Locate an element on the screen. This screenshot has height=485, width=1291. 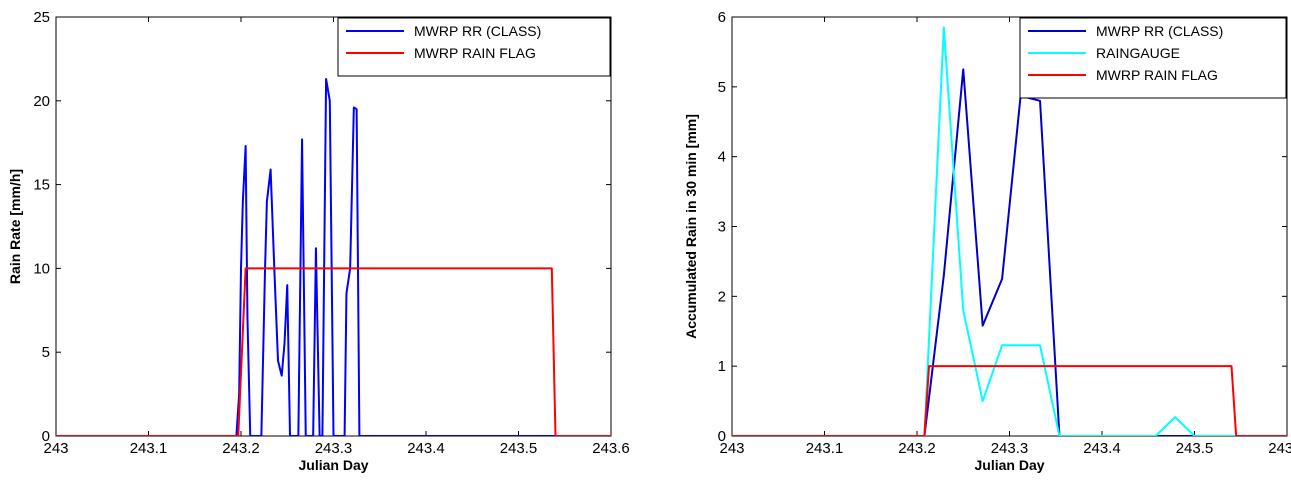
legend-box is located at coordinates (474, 47).